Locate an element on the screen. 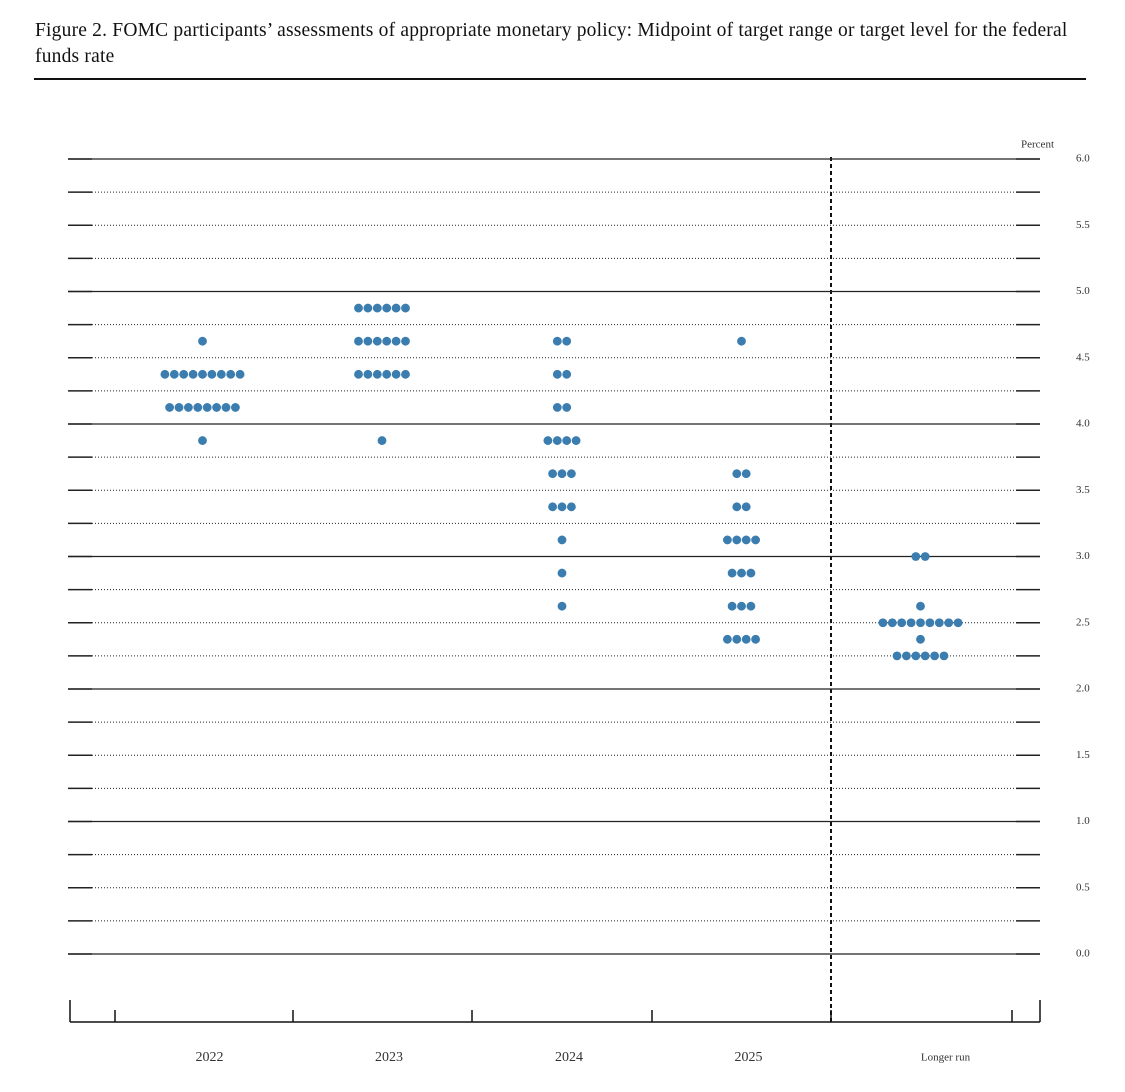  x-tick-label: 2023 is located at coordinates (389, 1057).